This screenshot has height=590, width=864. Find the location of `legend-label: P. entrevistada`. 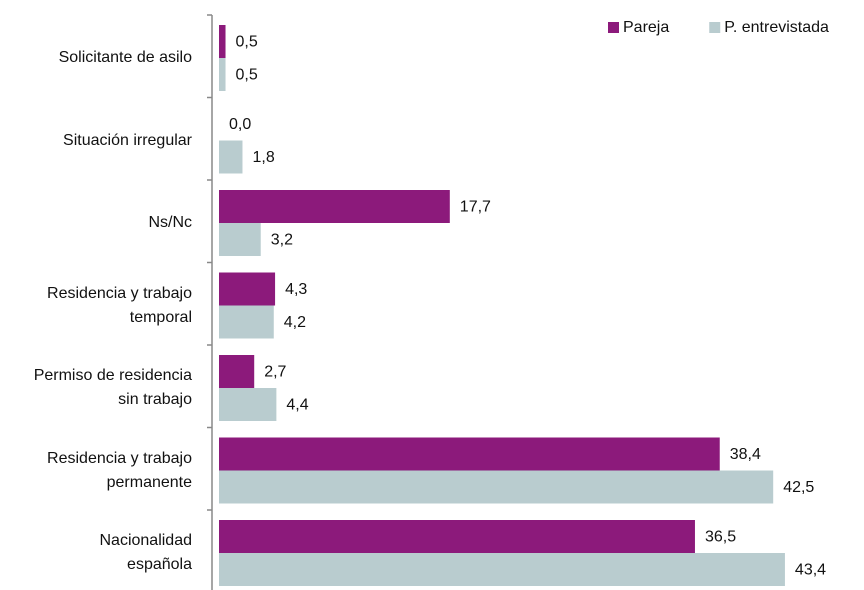

legend-label: P. entrevistada is located at coordinates (776, 27).